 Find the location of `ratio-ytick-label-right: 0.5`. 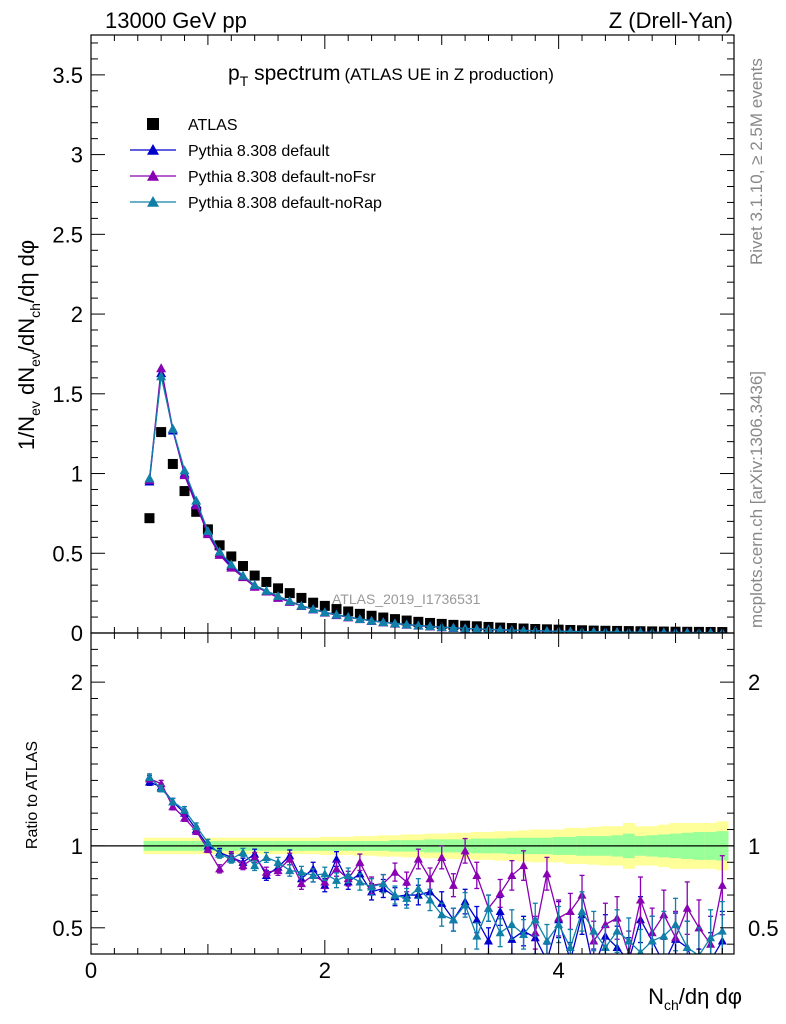

ratio-ytick-label-right: 0.5 is located at coordinates (763, 928).